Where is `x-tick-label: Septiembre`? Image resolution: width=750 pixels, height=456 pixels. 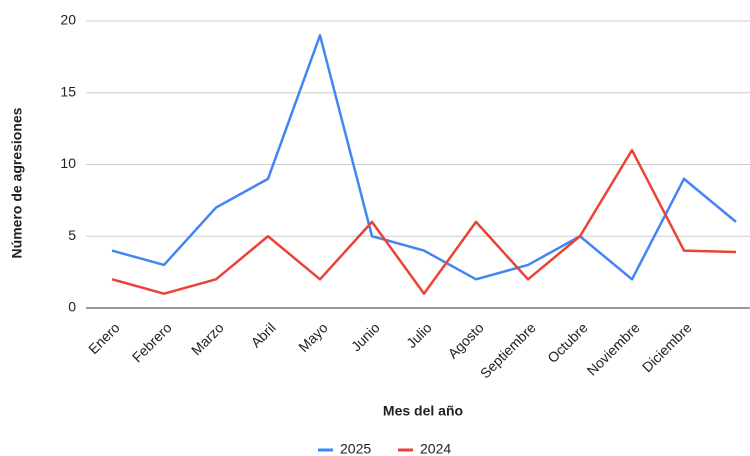
x-tick-label: Septiembre is located at coordinates (508, 350).